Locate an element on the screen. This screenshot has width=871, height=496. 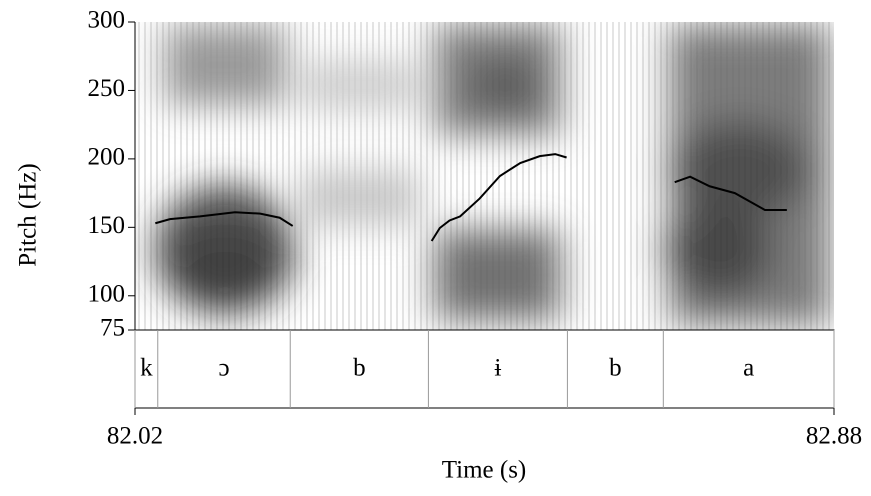
tier-frame is located at coordinates (484, 369).